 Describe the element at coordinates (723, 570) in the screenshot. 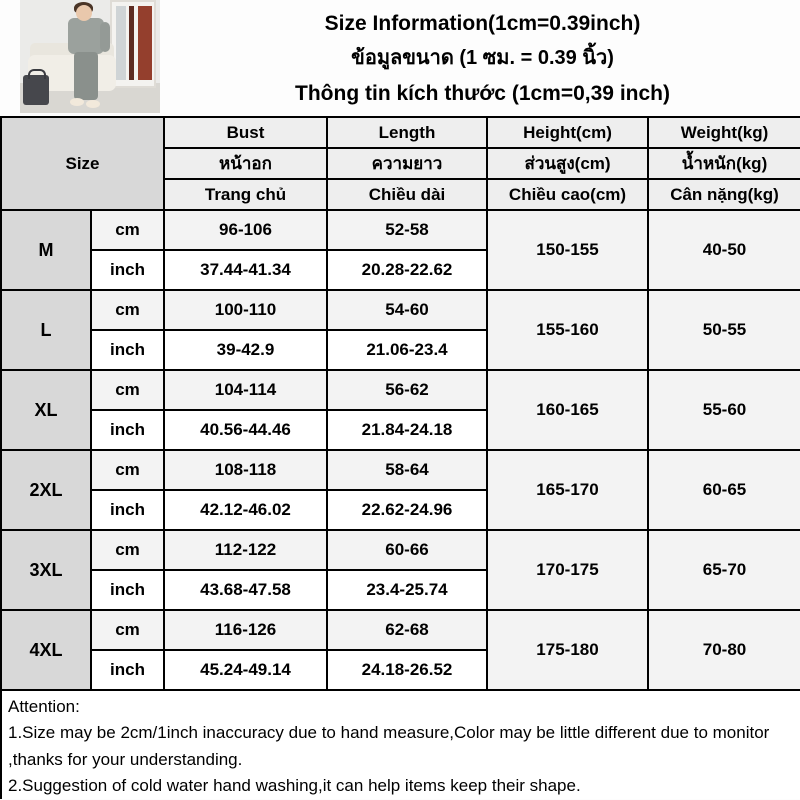

I see `weight-value: 65-70` at that location.